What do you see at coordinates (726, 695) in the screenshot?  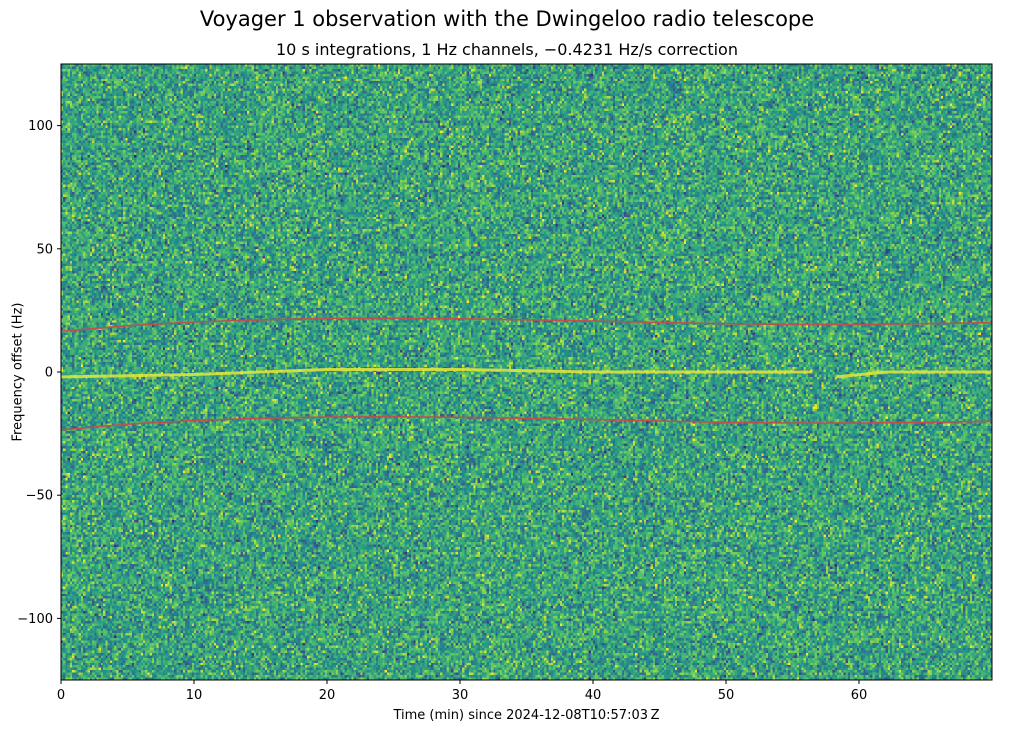 I see `x-tick-label: 50` at bounding box center [726, 695].